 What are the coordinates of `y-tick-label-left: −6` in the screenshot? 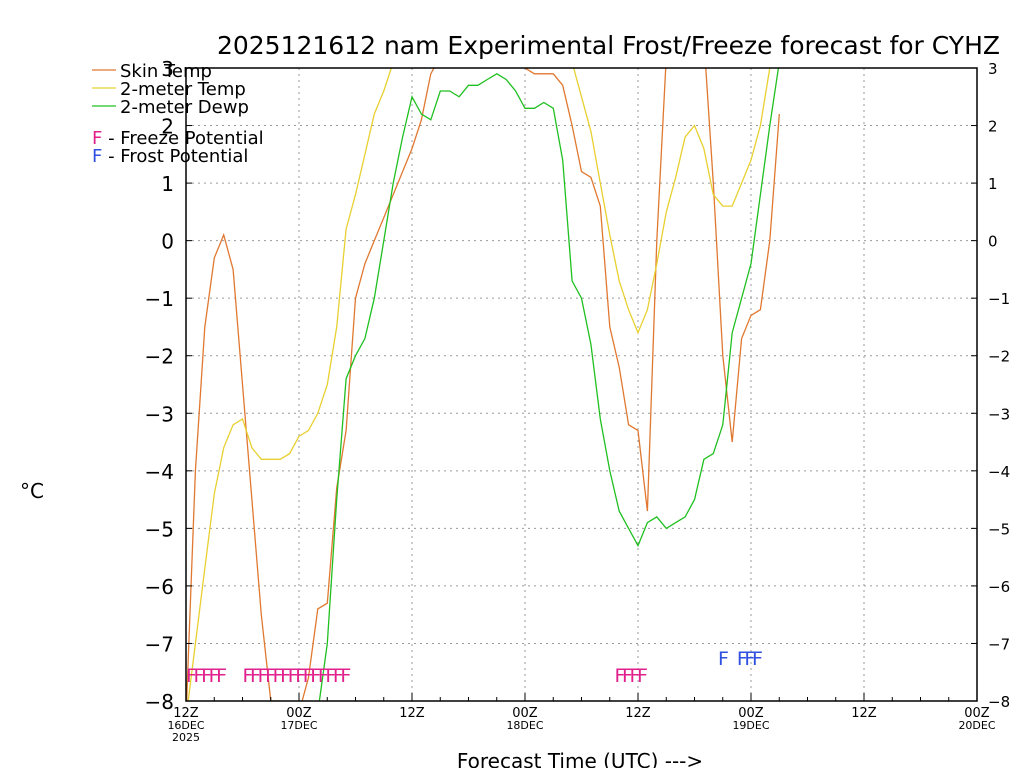 It's located at (159, 587).